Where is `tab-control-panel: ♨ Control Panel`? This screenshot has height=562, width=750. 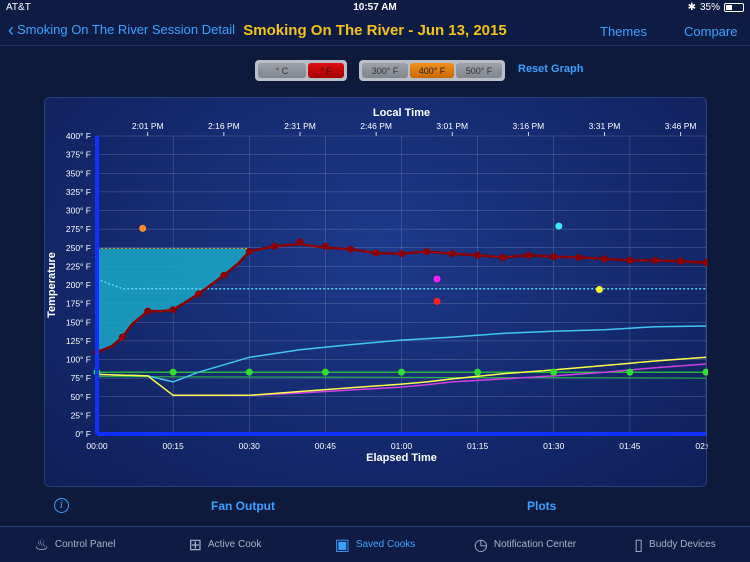
tab-control-panel: ♨ Control Panel is located at coordinates (75, 544).